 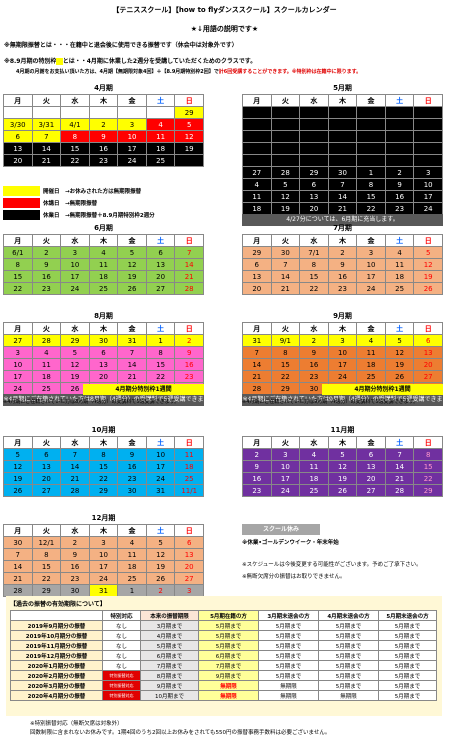 I want to click on calendar-title: 9月期, so click(x=342, y=316).